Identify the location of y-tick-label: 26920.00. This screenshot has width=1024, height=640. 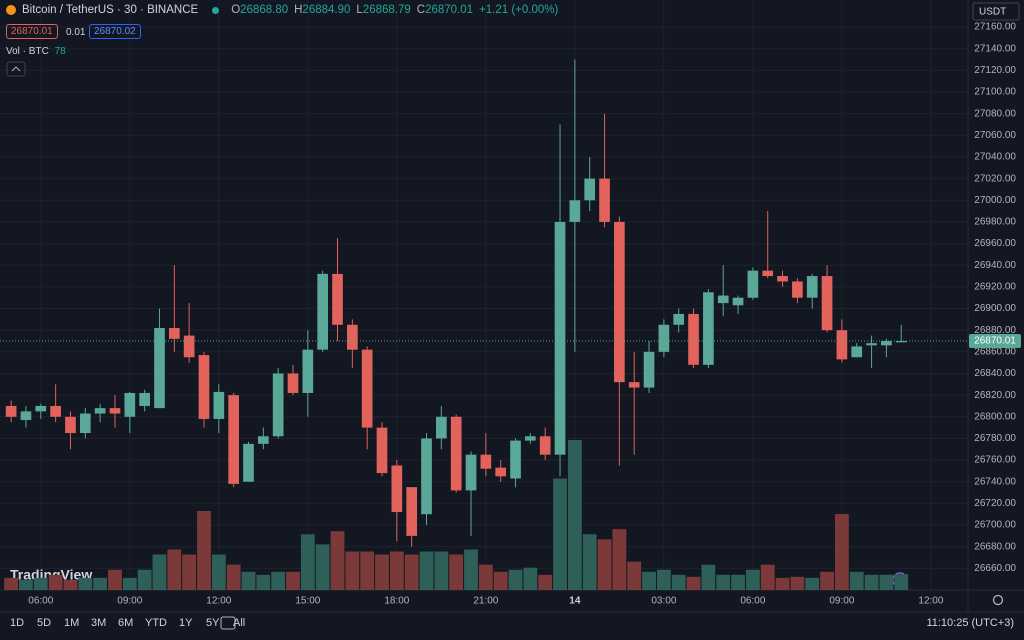
(995, 287).